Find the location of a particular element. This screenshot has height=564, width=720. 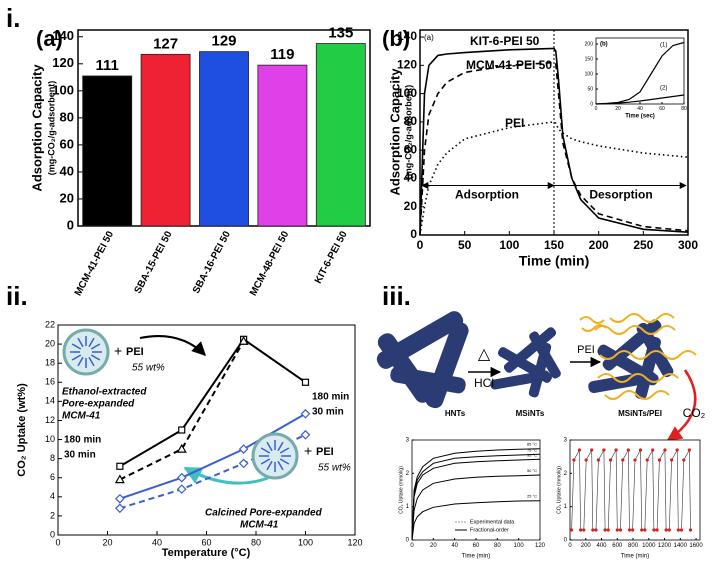

x-tick-label: 1000 is located at coordinates (649, 546).